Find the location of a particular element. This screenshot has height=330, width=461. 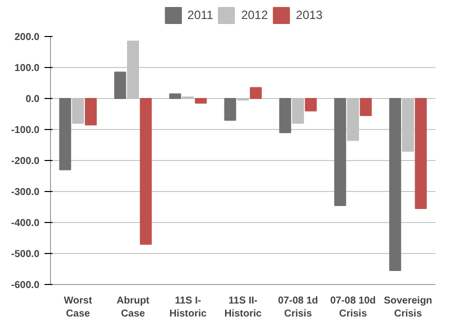

x-tick-label: 07-08 1d Crisis is located at coordinates (298, 308).